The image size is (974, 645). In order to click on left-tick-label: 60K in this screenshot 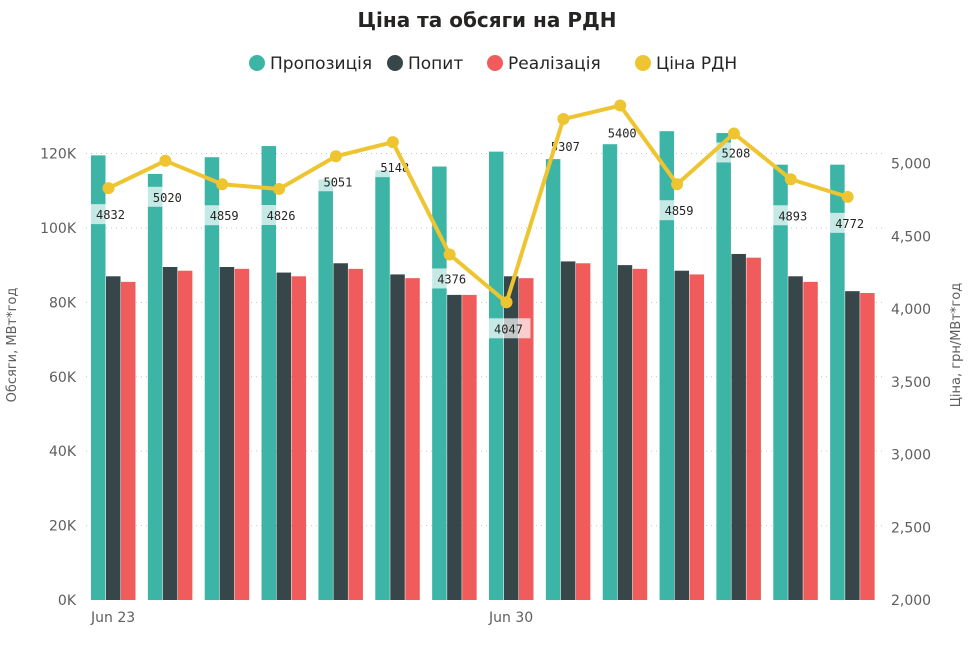, I will do `click(63, 378)`.